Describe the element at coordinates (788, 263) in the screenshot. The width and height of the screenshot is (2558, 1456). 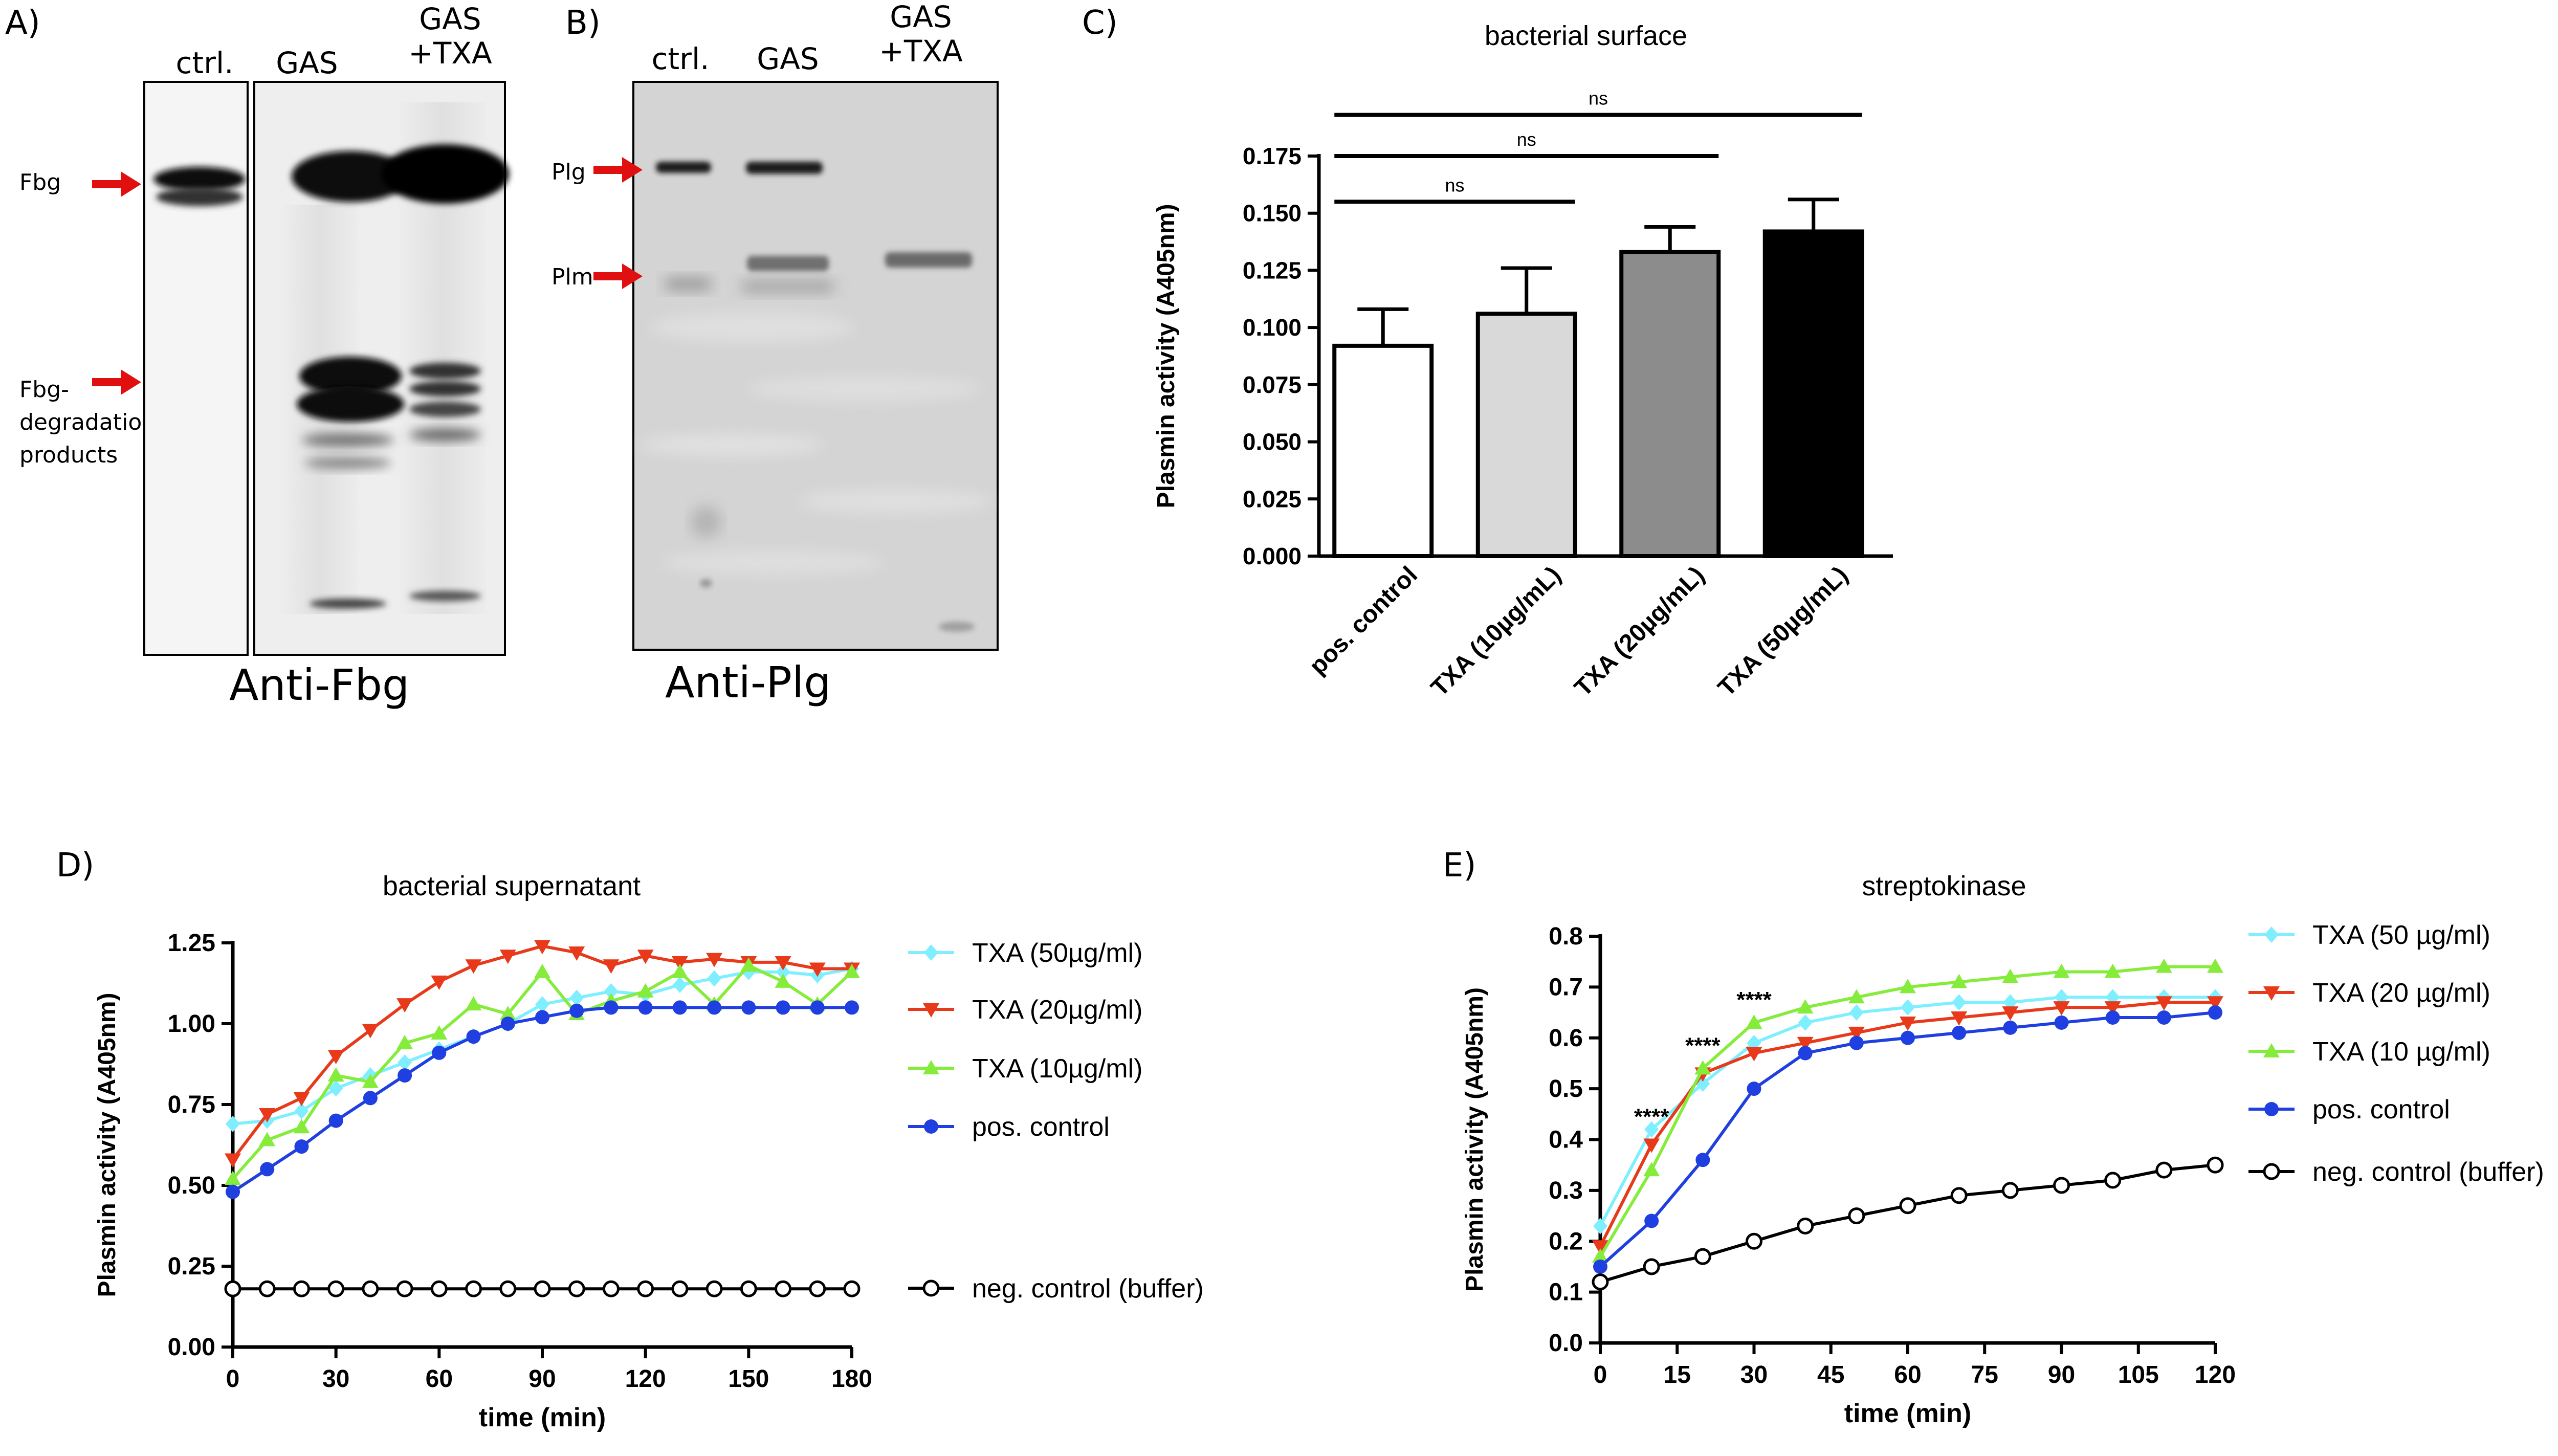
I see `panel-b-band-gas-plm` at that location.